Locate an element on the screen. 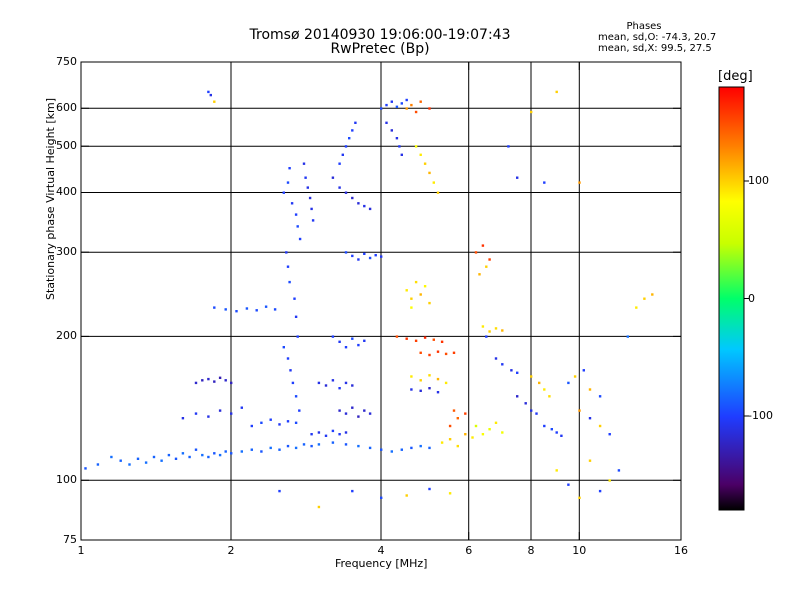 The width and height of the screenshot is (800, 600). y-axis-title: Stationary phase Virtual Height [km] is located at coordinates (50, 198).